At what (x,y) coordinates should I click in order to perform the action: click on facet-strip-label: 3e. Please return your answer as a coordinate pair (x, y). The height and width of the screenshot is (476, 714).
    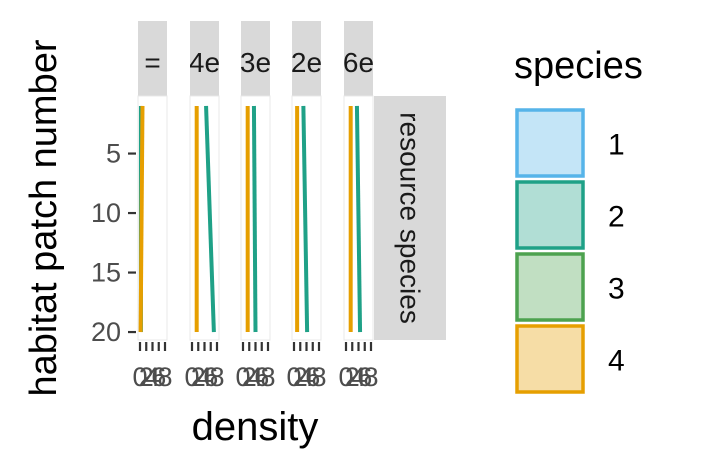
    Looking at the image, I should click on (255, 62).